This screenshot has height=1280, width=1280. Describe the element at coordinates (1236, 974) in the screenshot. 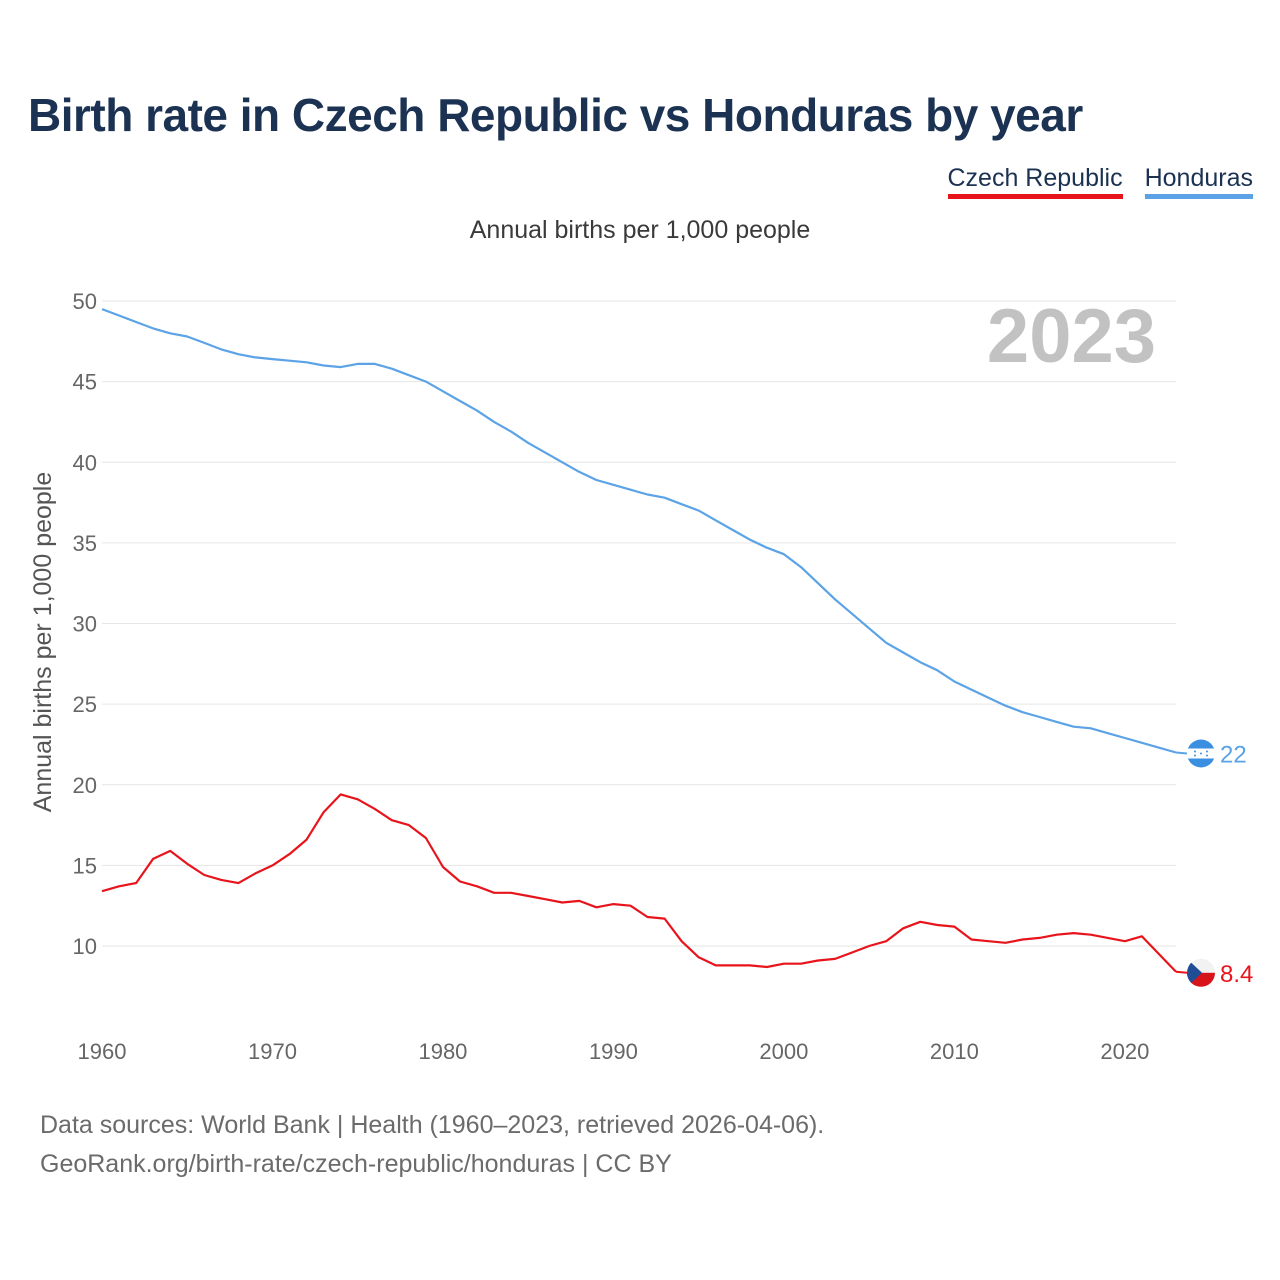

I see `end-value-label-czech-republic: 8.4` at that location.